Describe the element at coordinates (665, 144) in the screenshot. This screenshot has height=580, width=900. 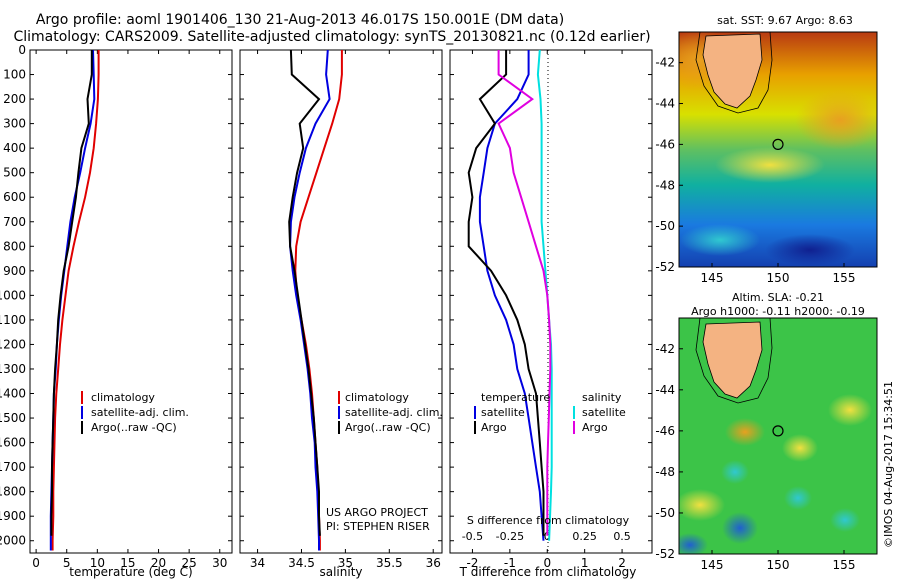
I see `lat-tick-label: -46` at that location.